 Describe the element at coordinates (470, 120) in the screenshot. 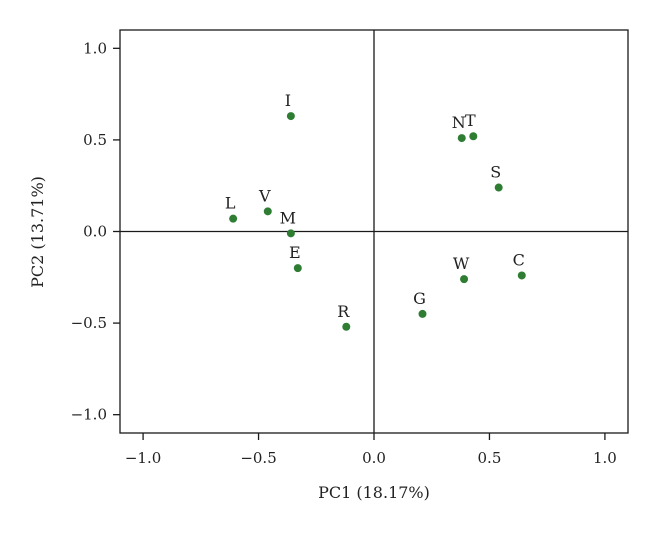

I see `point-label-T: T` at that location.